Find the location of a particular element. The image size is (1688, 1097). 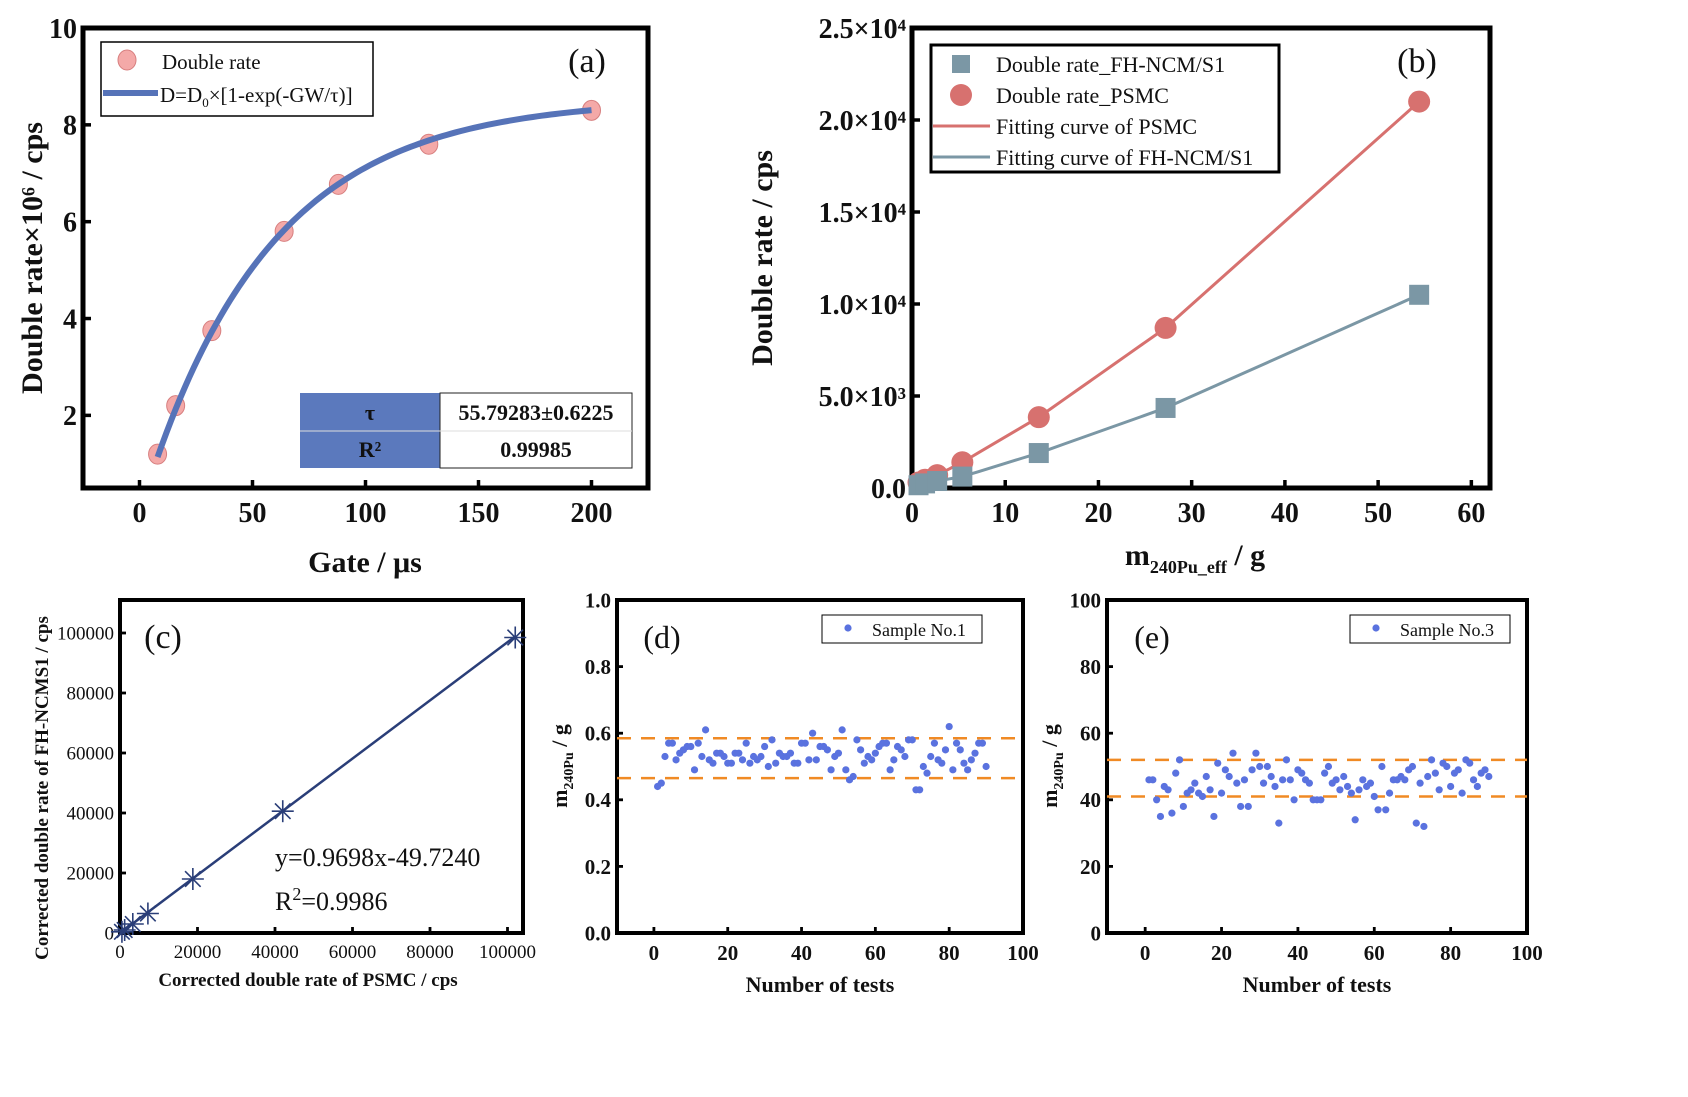

asterisk-data-point is located at coordinates (132, 924).